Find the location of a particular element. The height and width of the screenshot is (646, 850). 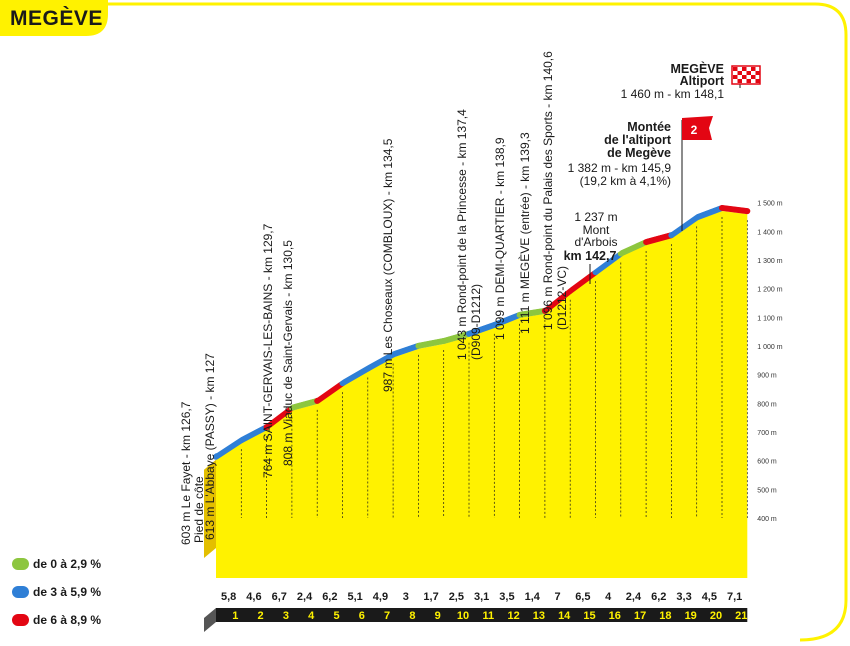

title-tab is located at coordinates (54, 18).